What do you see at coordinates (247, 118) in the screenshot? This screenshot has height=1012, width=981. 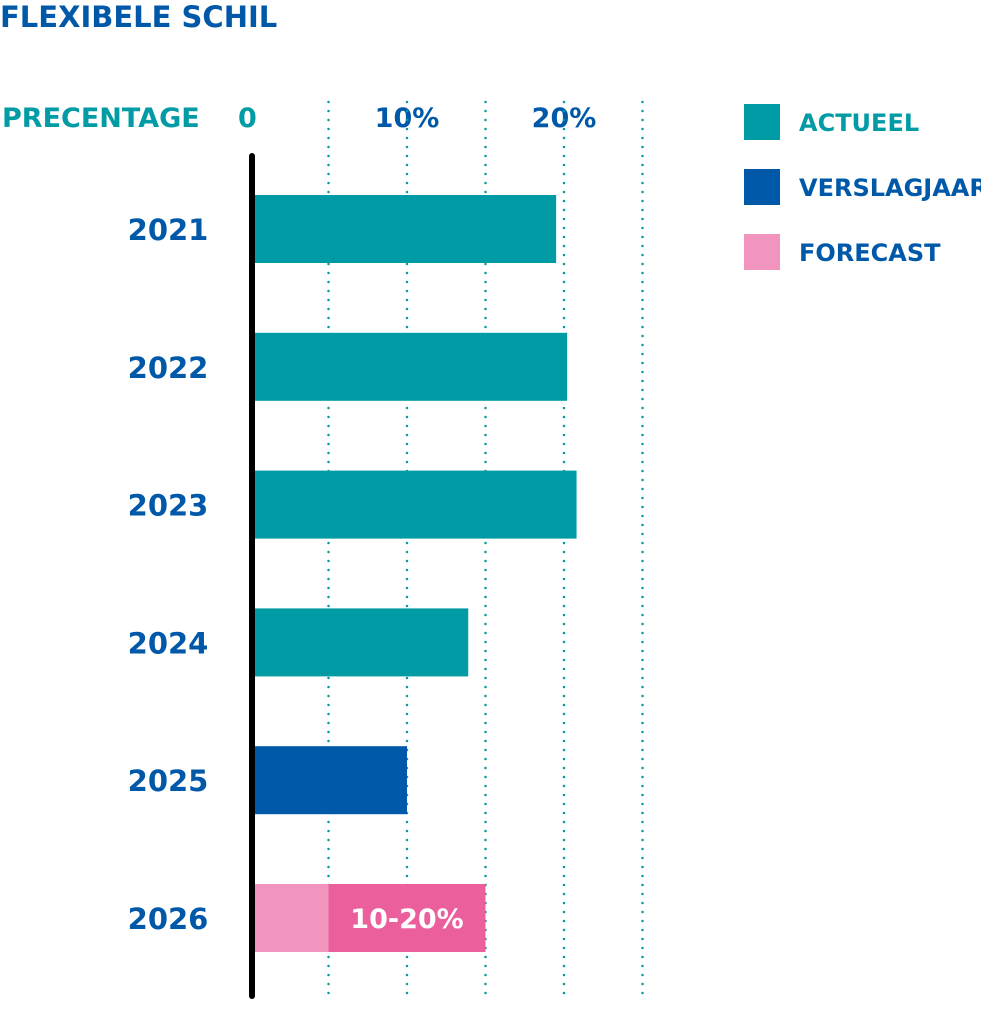 I see `x-tick-label: 0` at bounding box center [247, 118].